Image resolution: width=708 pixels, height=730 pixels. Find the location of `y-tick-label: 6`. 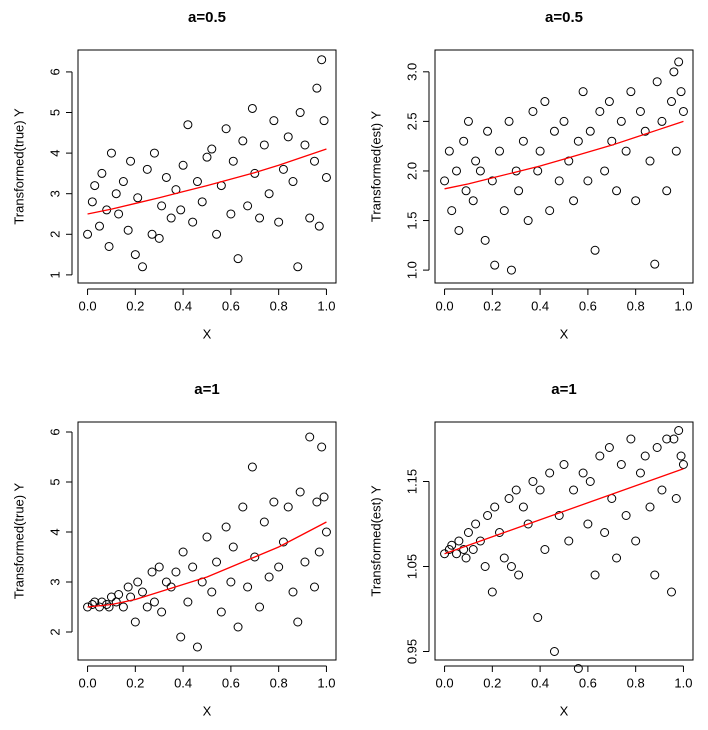

y-tick-label: 6 is located at coordinates (54, 71).